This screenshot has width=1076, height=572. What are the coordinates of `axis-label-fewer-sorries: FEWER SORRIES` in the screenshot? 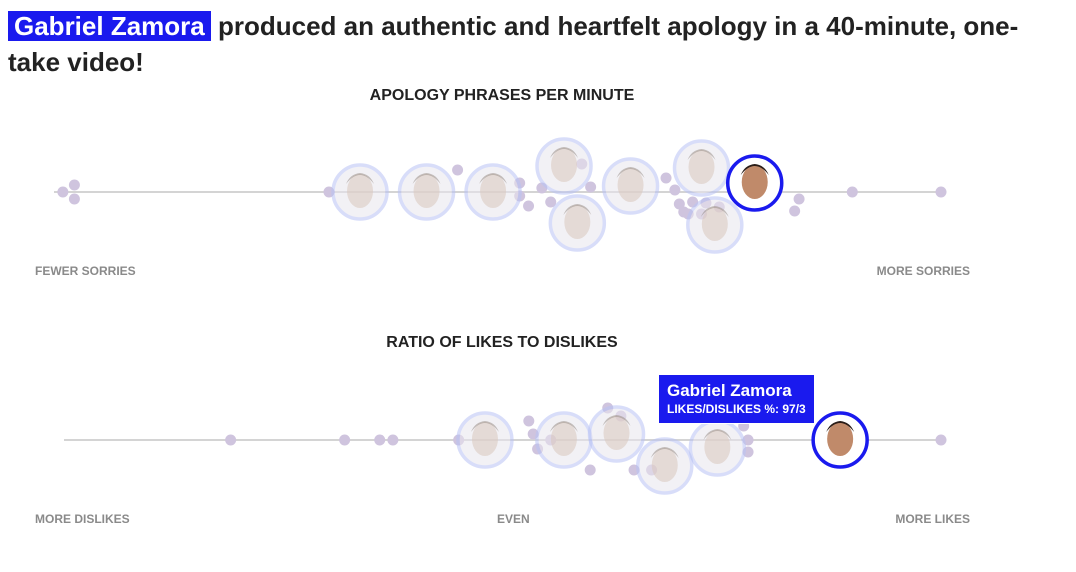 It's located at (85, 271).